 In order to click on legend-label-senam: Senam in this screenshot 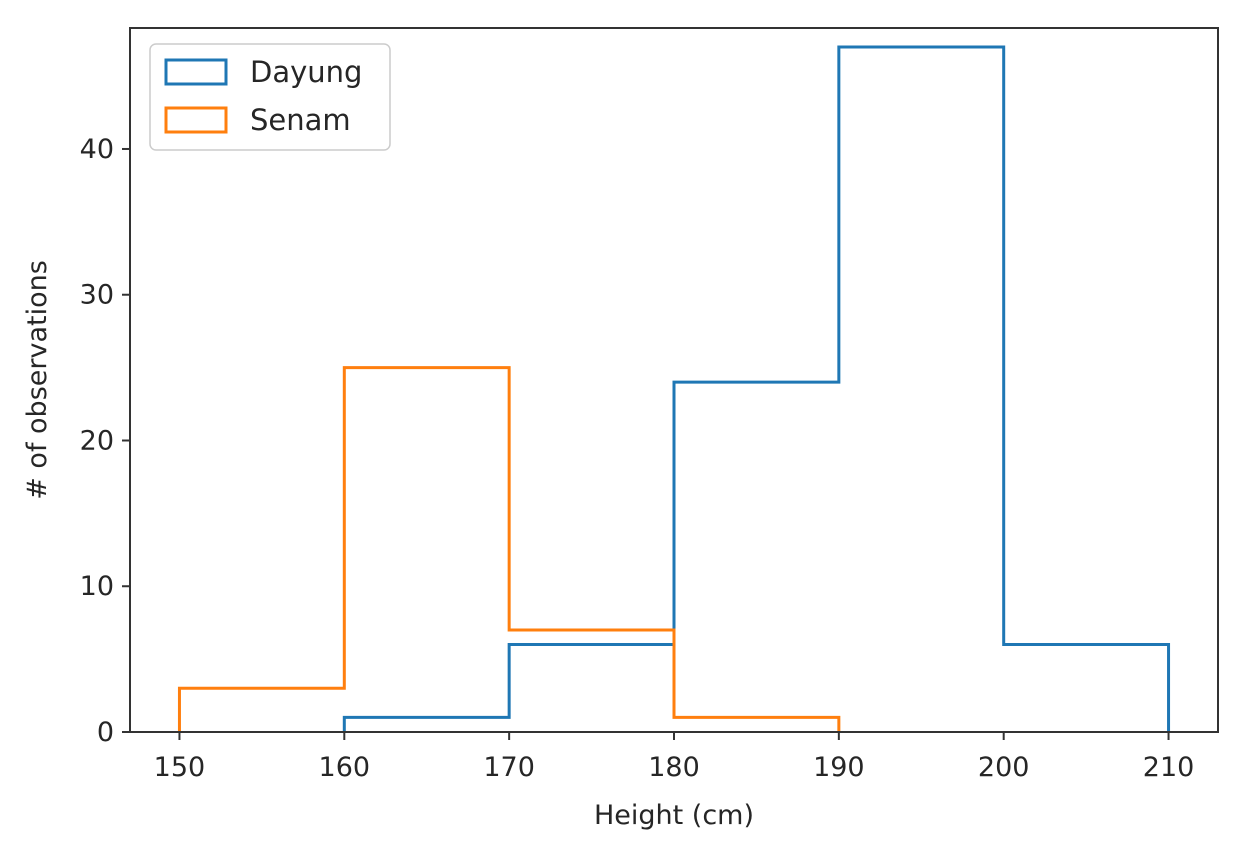, I will do `click(300, 120)`.